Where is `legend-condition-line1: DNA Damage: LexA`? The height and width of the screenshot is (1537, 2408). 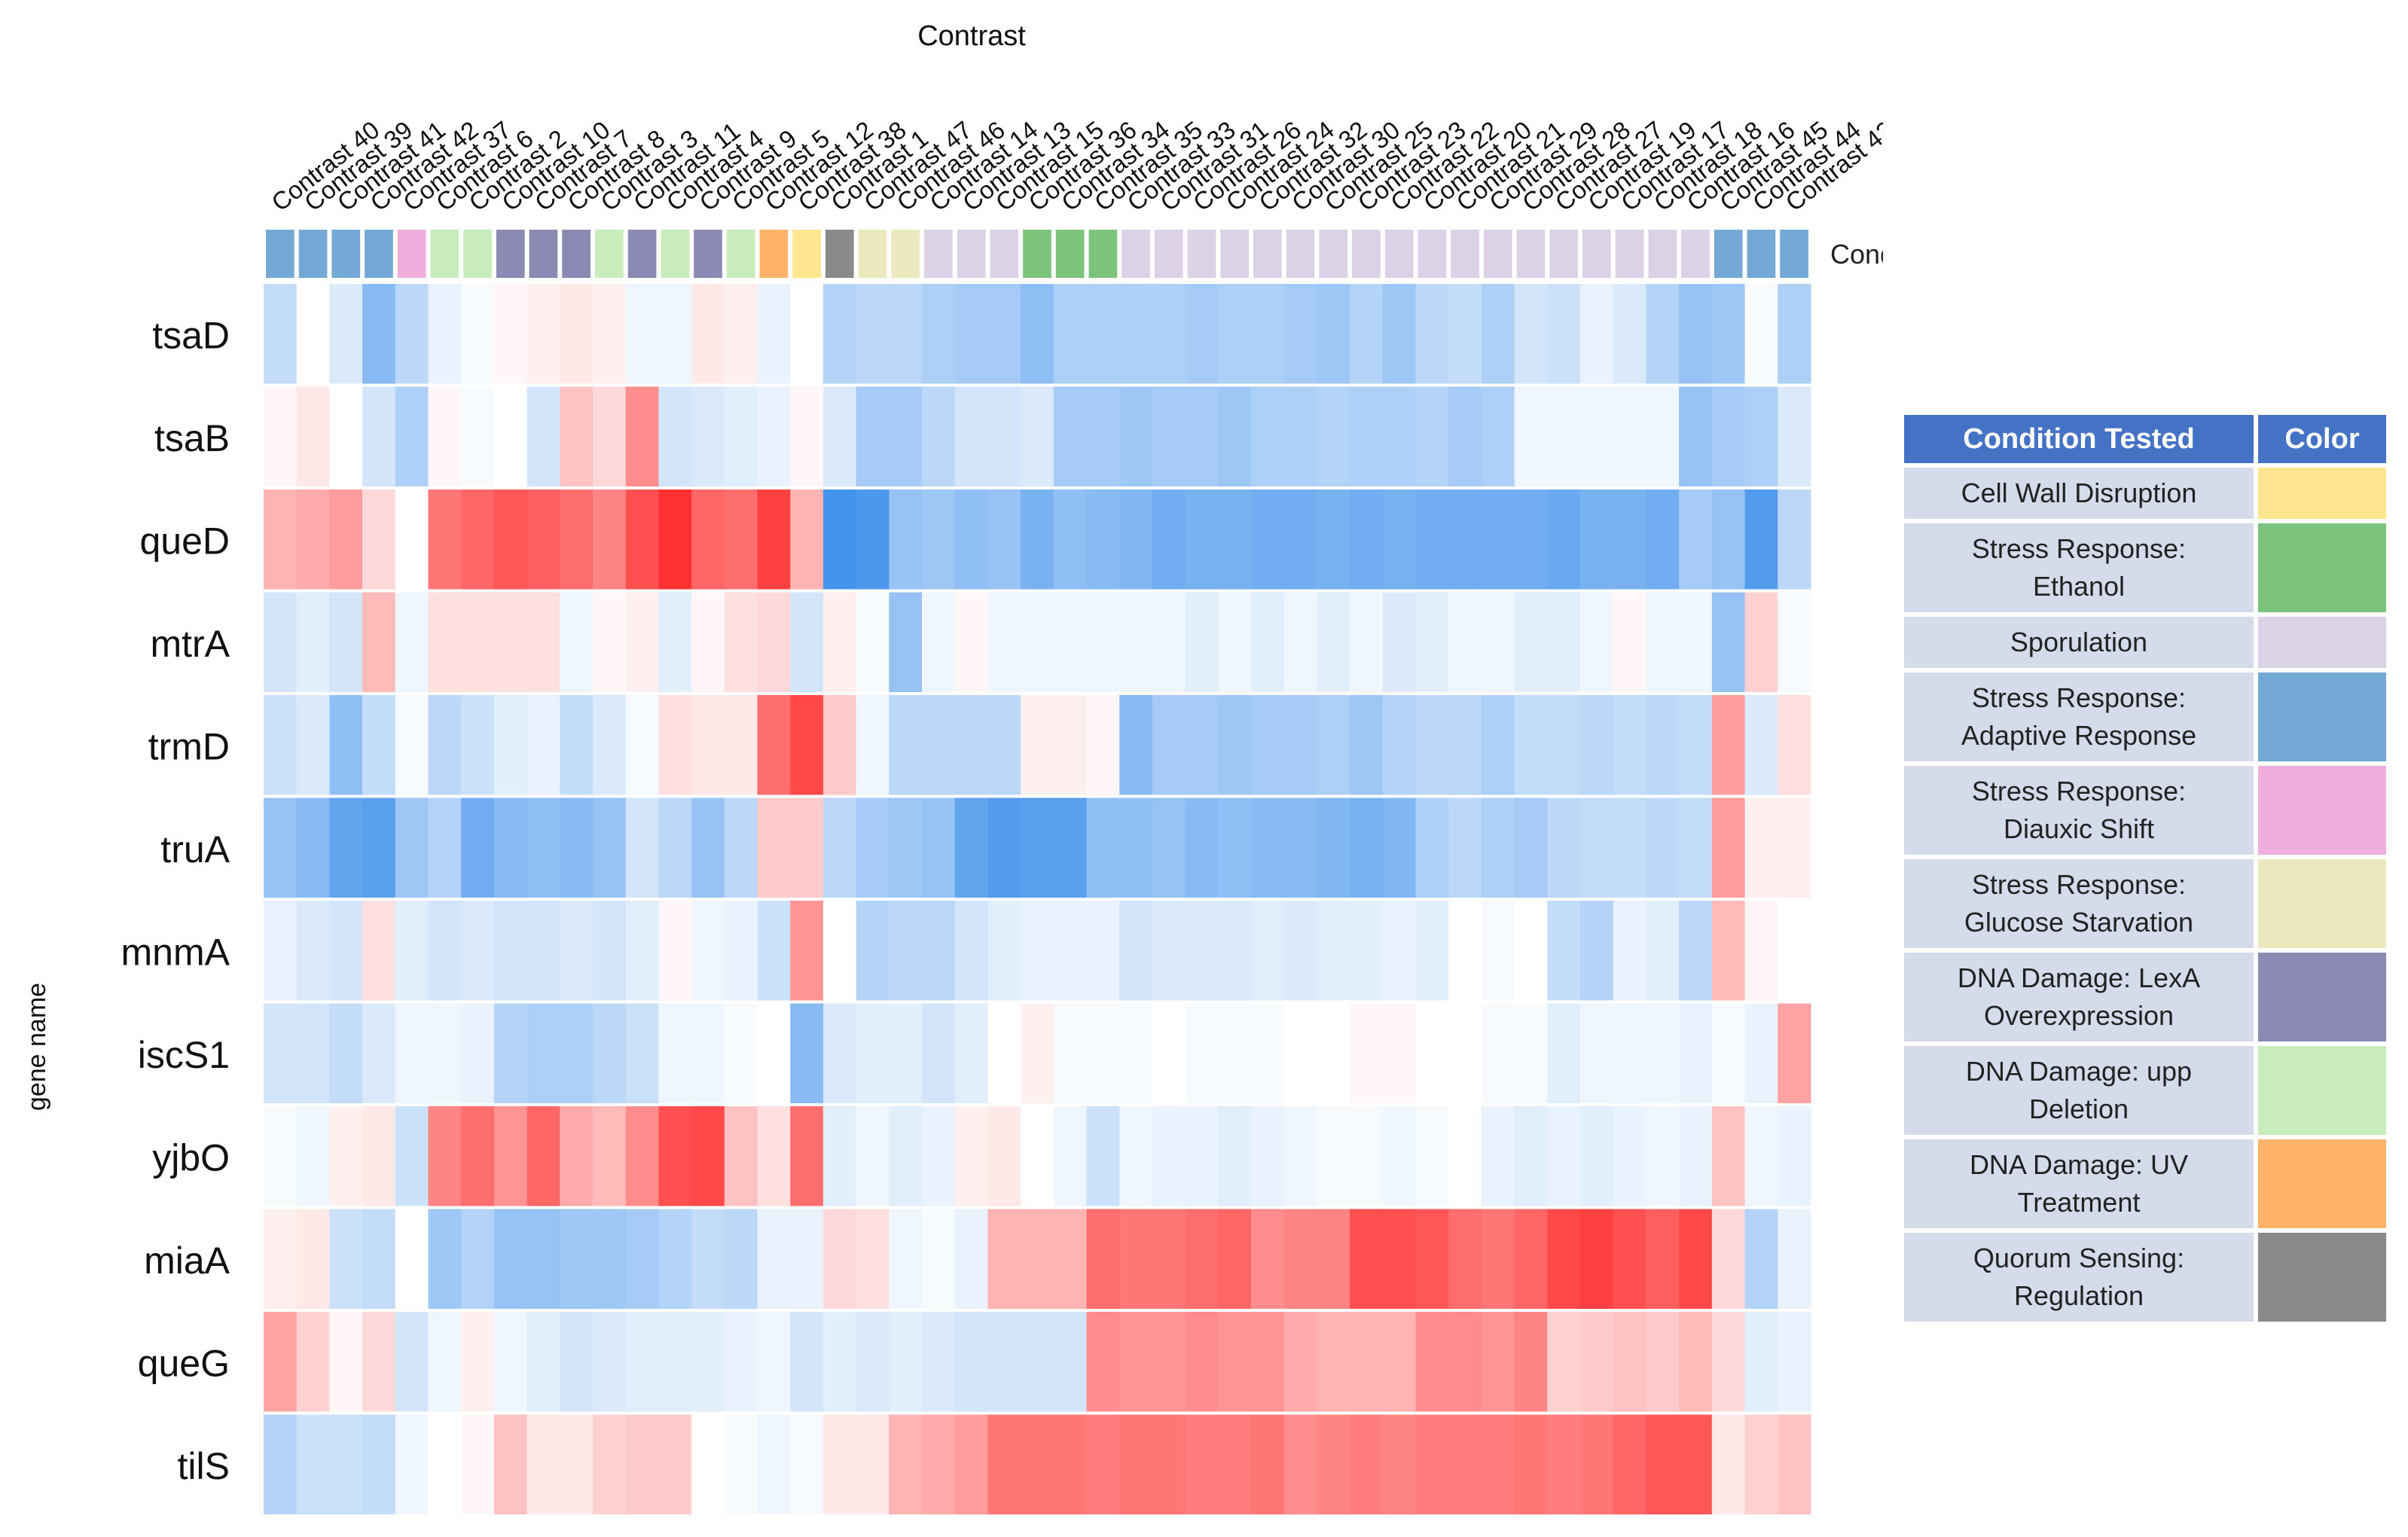
legend-condition-line1: DNA Damage: LexA is located at coordinates (2079, 977).